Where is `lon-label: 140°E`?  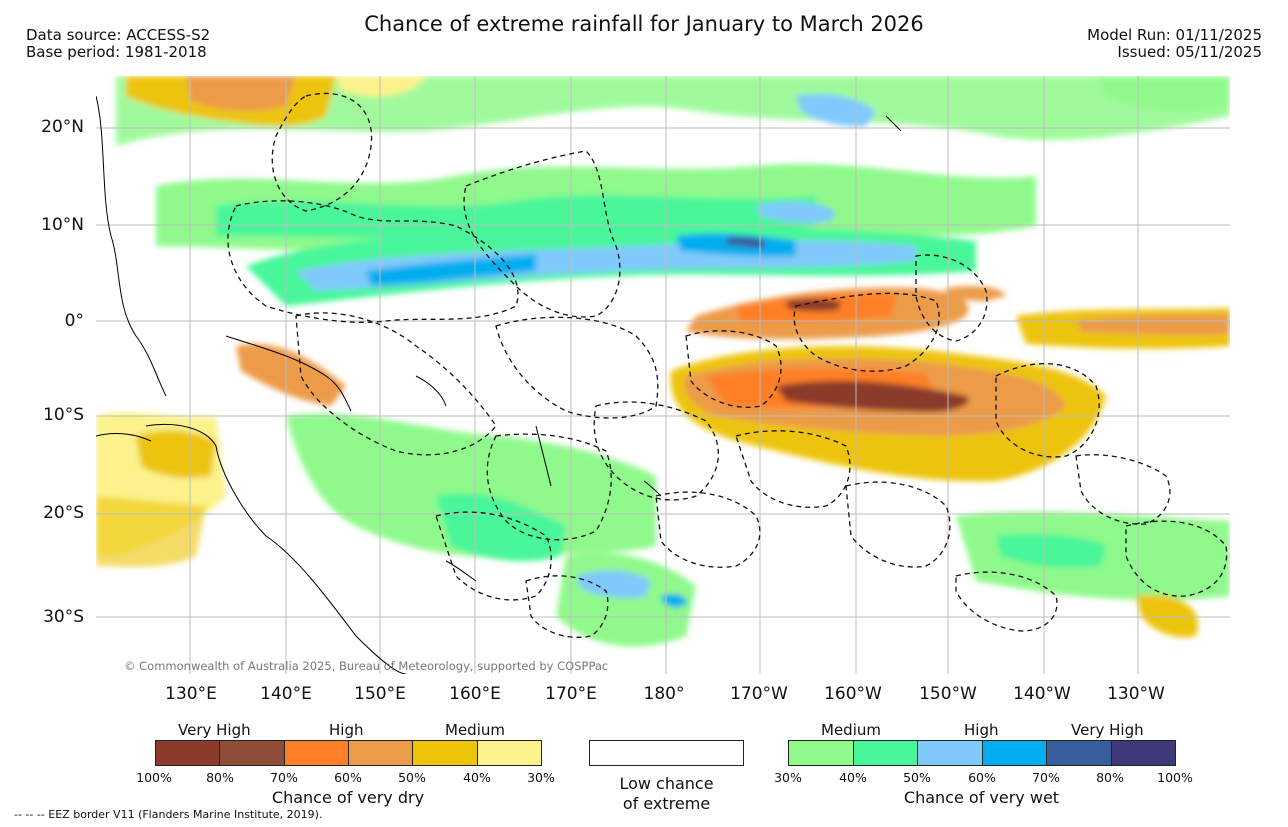 lon-label: 140°E is located at coordinates (286, 694).